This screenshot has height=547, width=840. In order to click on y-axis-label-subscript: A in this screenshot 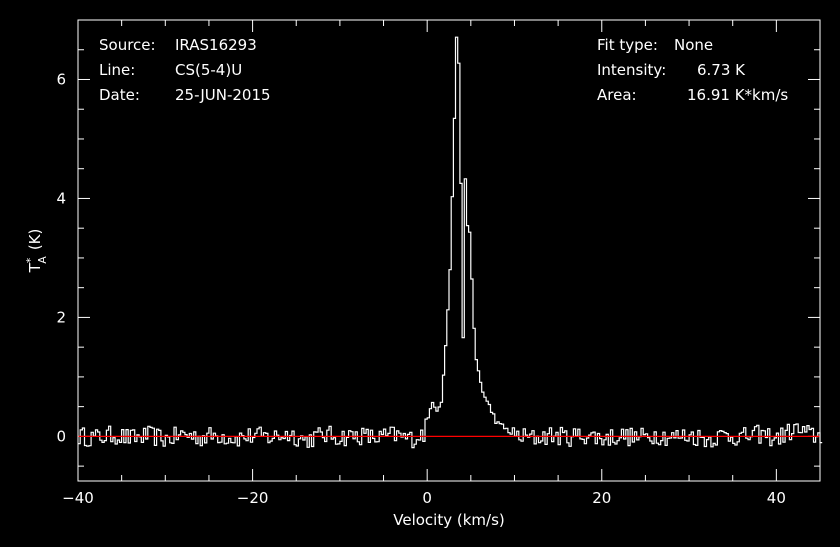, I will do `click(42, 260)`.